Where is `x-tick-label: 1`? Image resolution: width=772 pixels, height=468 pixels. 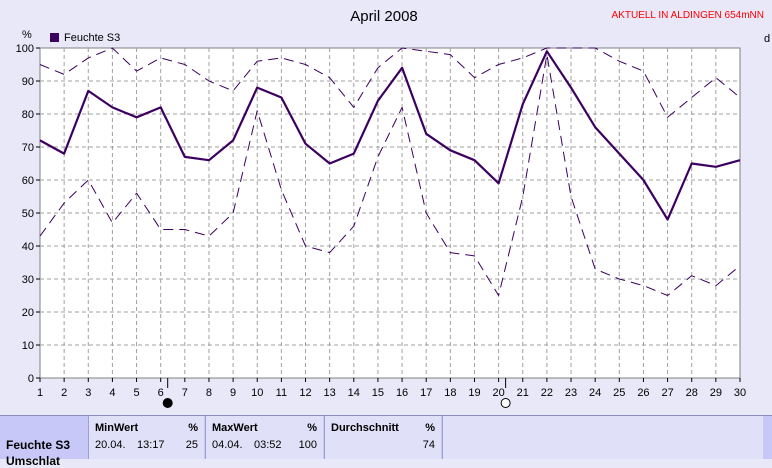
x-tick-label: 1 is located at coordinates (40, 393).